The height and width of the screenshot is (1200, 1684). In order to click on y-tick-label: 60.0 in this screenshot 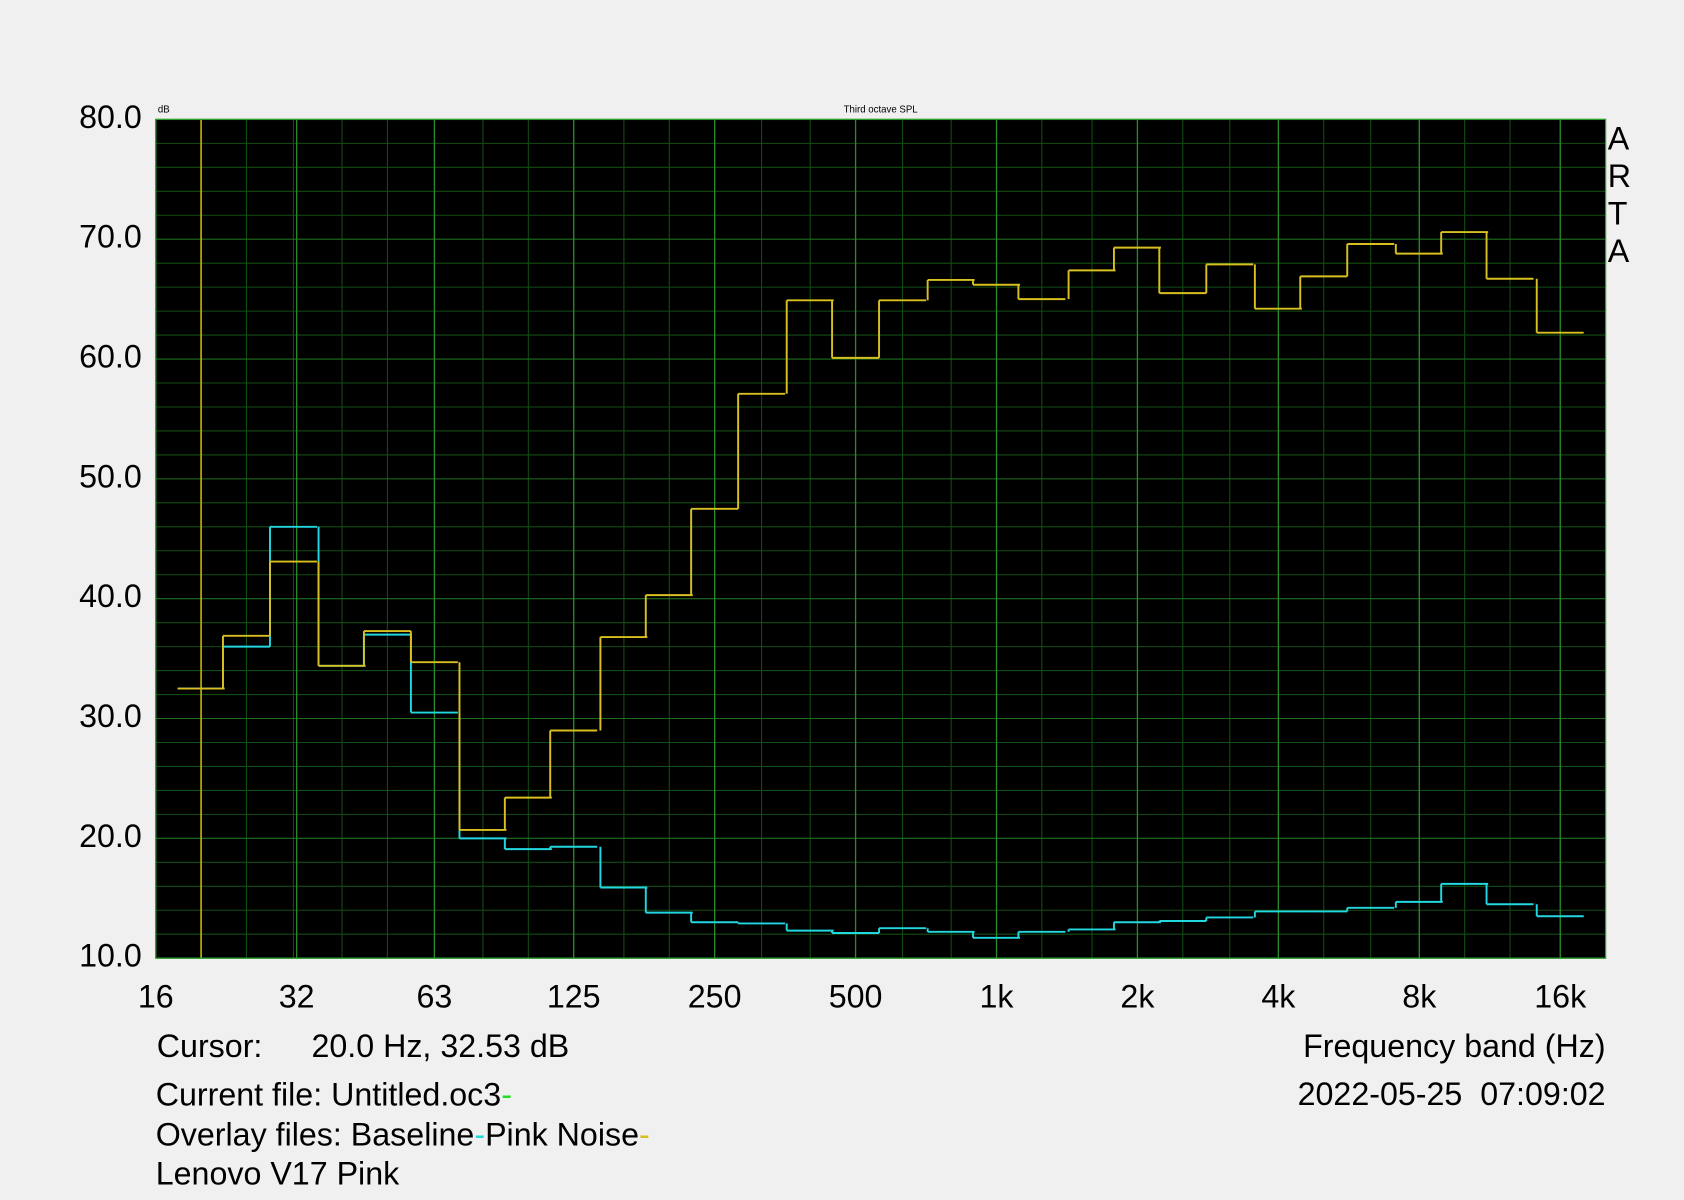, I will do `click(110, 357)`.